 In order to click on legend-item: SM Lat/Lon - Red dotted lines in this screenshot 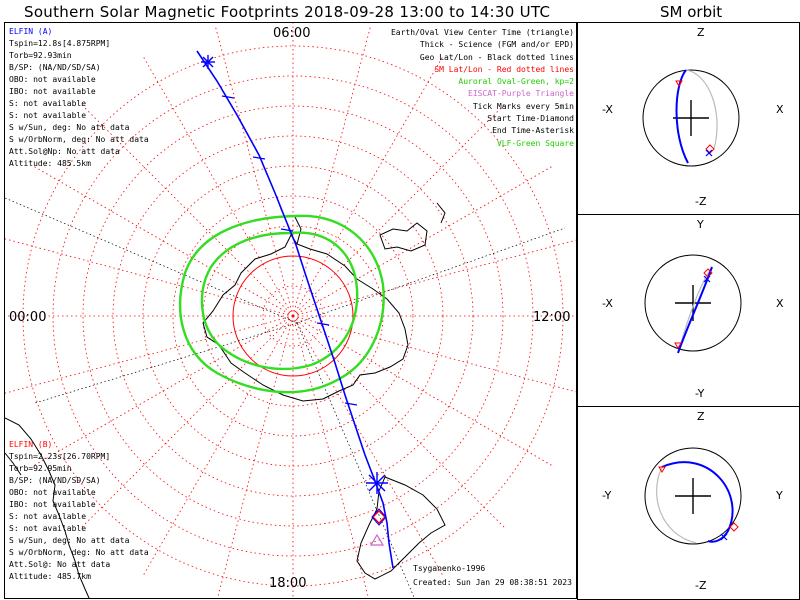, I will do `click(504, 69)`.